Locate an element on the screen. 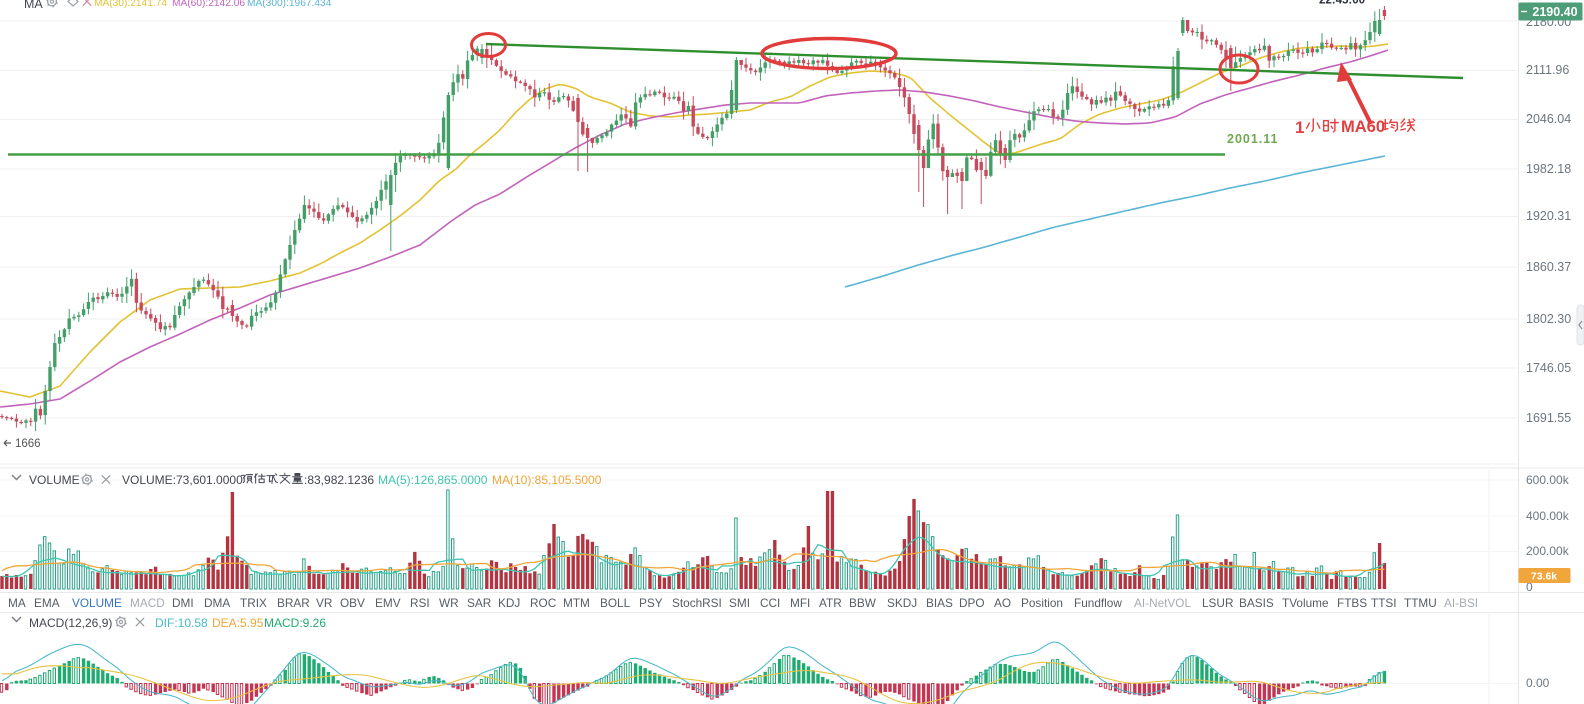 This screenshot has width=1584, height=704. svg-text: 2111.96 is located at coordinates (1547, 70).